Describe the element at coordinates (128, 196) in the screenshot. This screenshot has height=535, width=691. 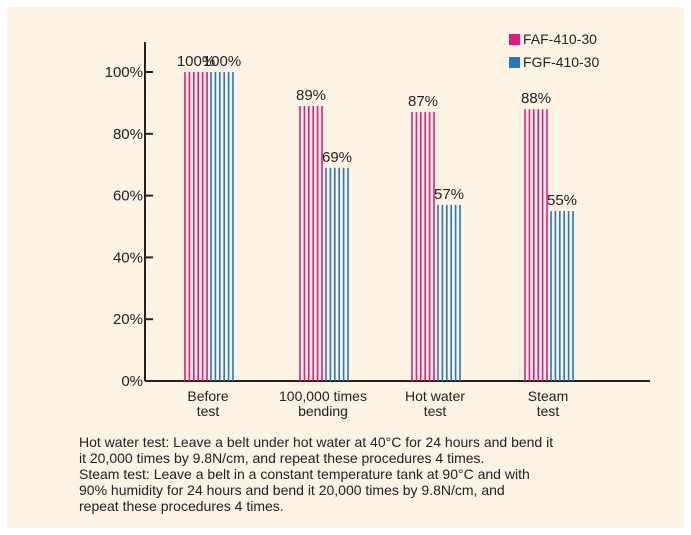
I see `y-tick-label: 60%` at that location.